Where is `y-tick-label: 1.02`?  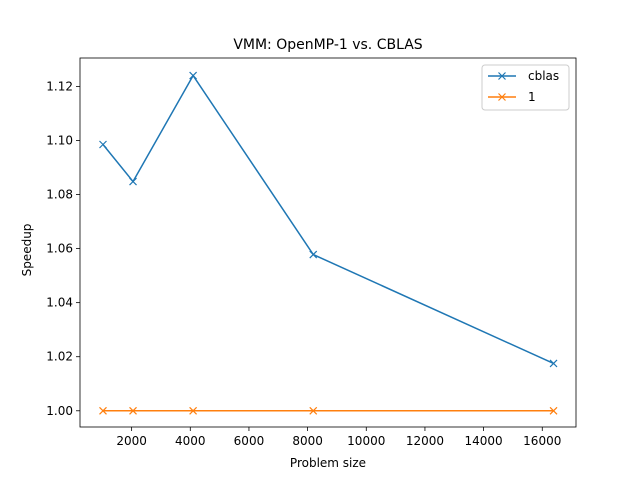
y-tick-label: 1.02 is located at coordinates (59, 357).